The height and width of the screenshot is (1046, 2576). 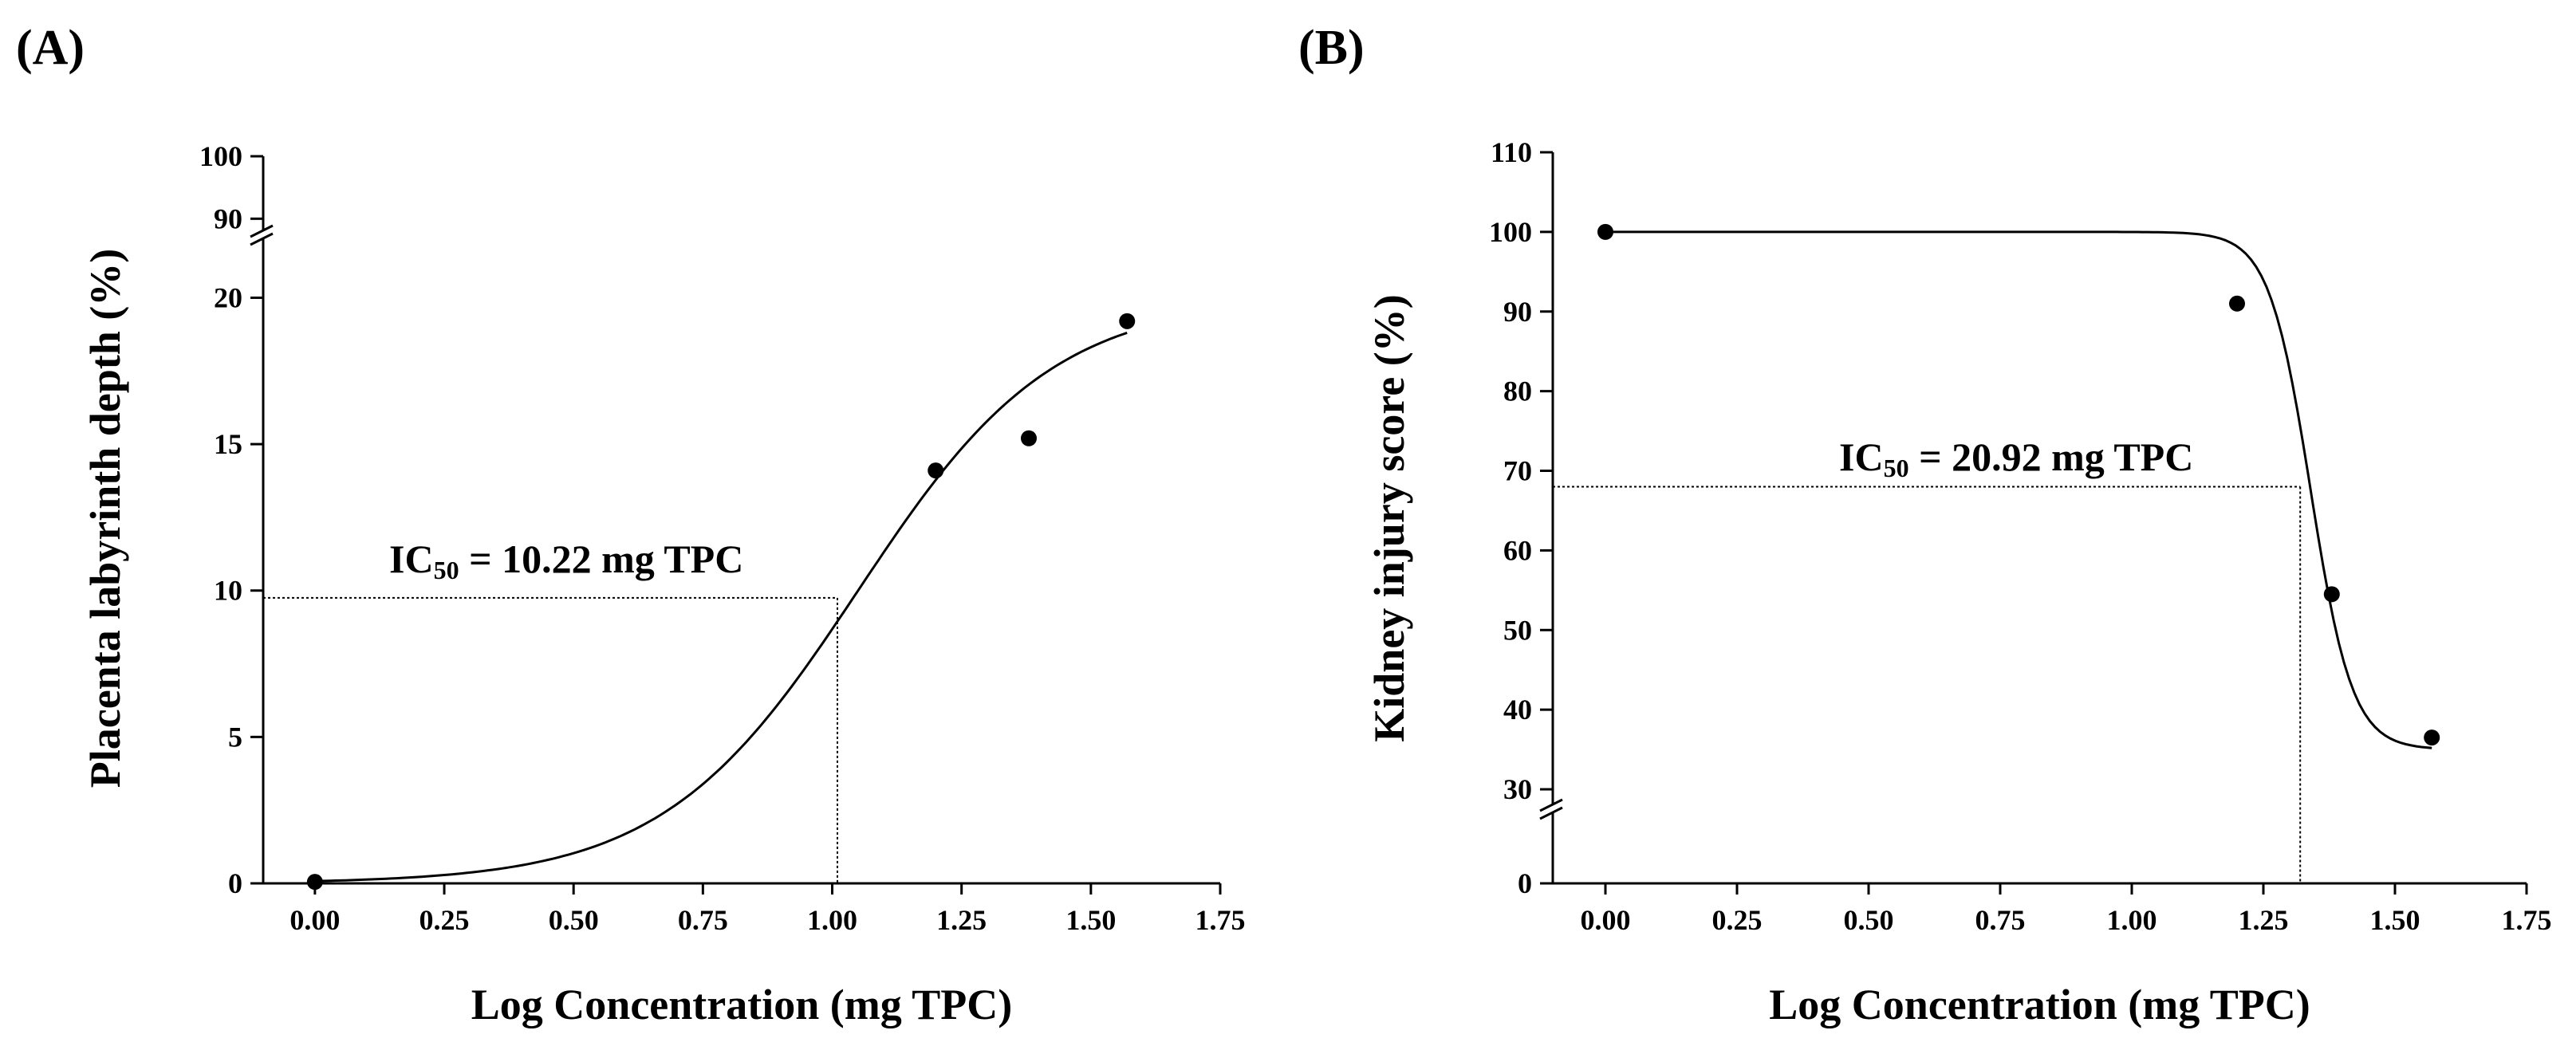 What do you see at coordinates (601, 559) in the screenshot?
I see `ic50-value: = 10.22 mg TPC` at bounding box center [601, 559].